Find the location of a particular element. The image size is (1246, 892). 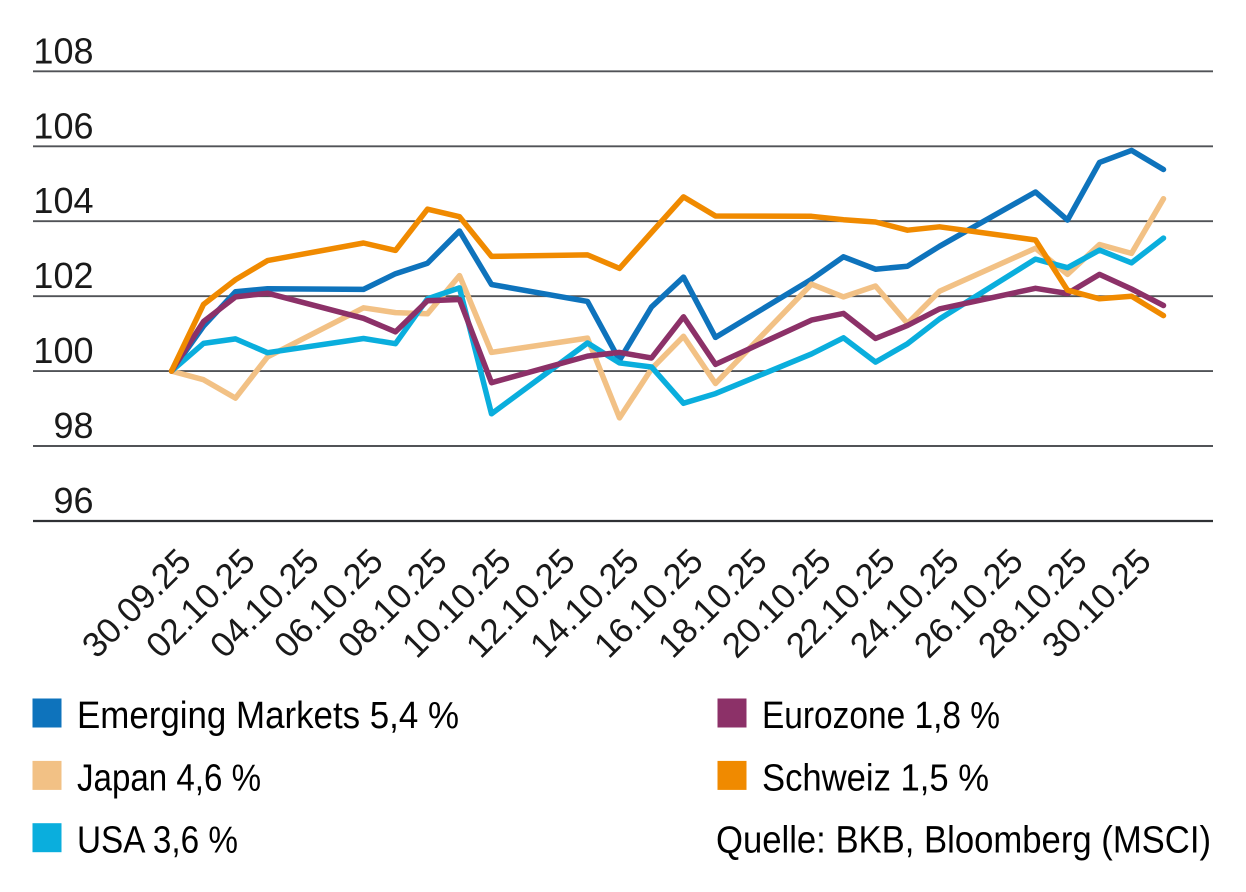

svg-text: 104 is located at coordinates (63, 200).